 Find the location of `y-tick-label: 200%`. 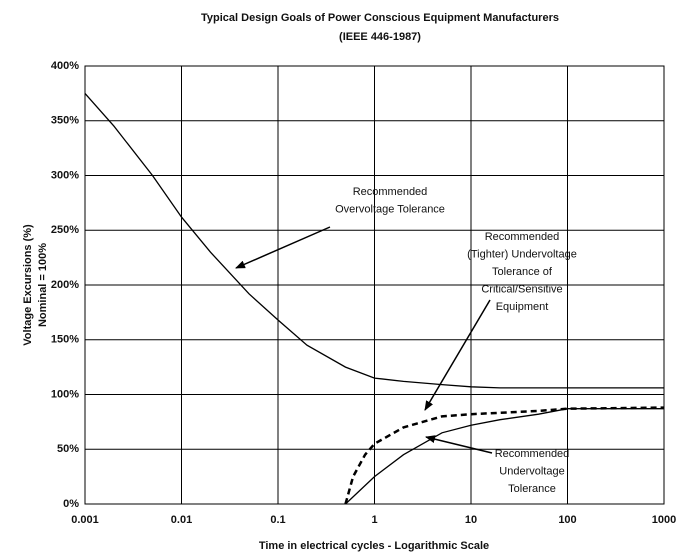

y-tick-label: 200% is located at coordinates (65, 285).